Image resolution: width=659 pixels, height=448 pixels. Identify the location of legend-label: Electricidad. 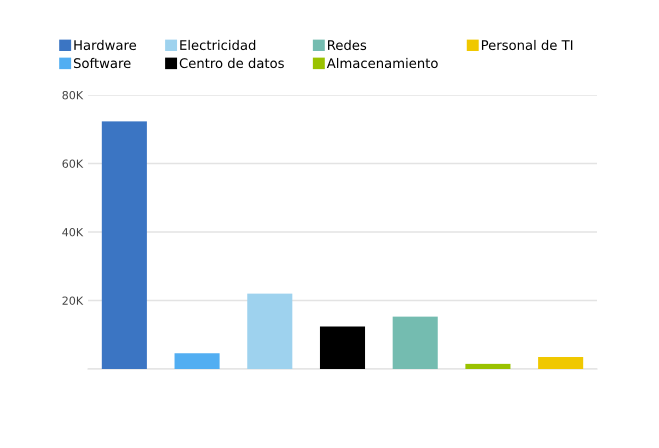
(218, 45).